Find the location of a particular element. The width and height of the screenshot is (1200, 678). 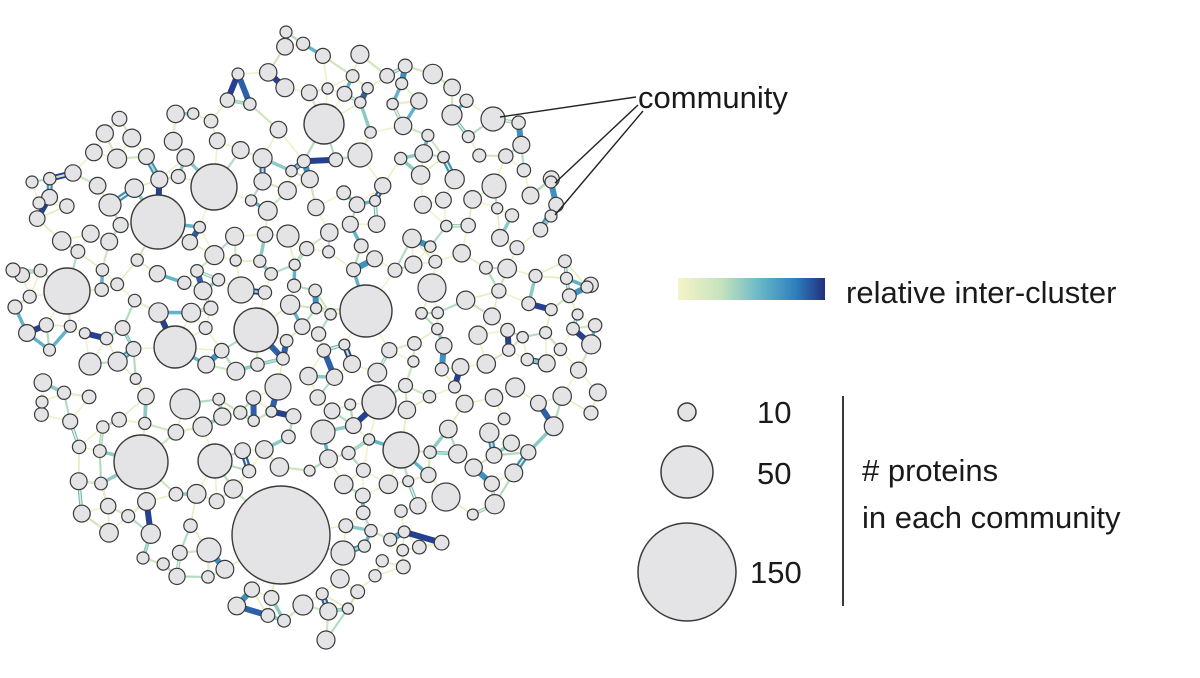

size-legend-title-line2: in each community is located at coordinates (991, 517).